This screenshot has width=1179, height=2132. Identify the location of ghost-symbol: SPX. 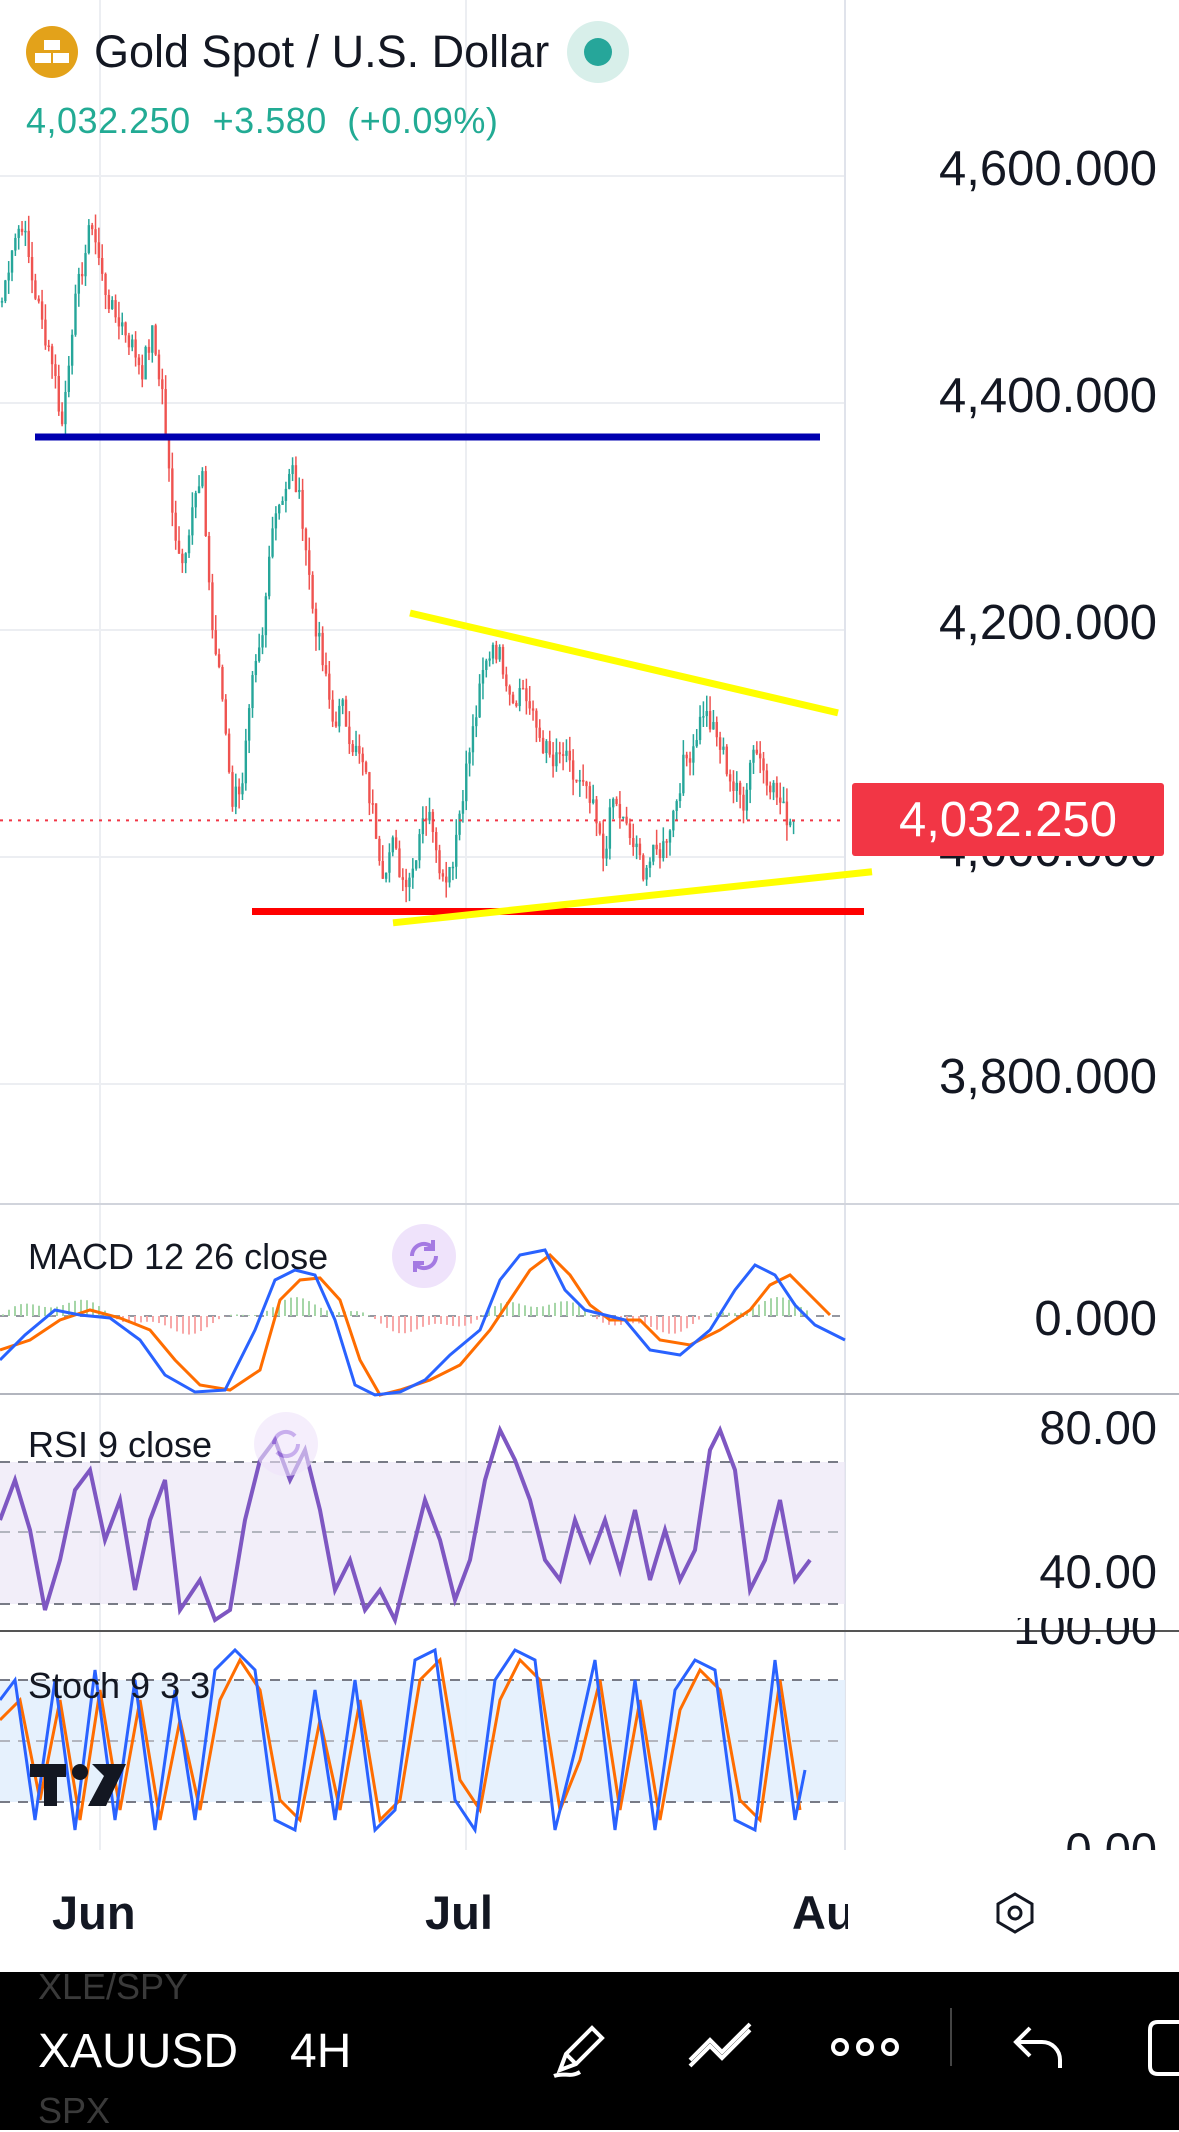
(74, 2111).